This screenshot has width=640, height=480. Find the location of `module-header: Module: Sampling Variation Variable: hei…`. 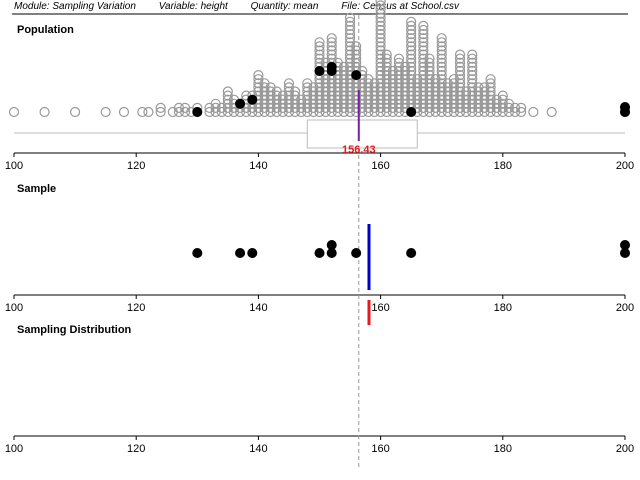

module-header: Module: Sampling Variation Variable: hei… is located at coordinates (246, 8).